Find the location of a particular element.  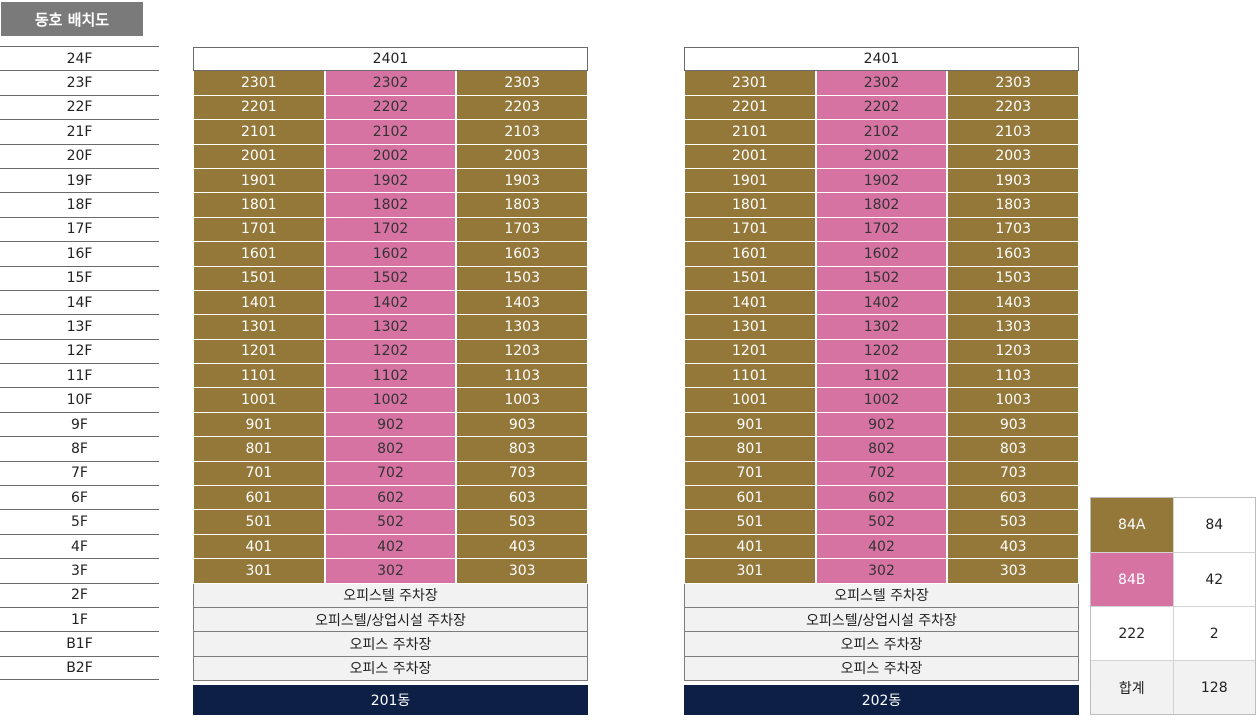

unit-cell: 1903 is located at coordinates (1013, 181).